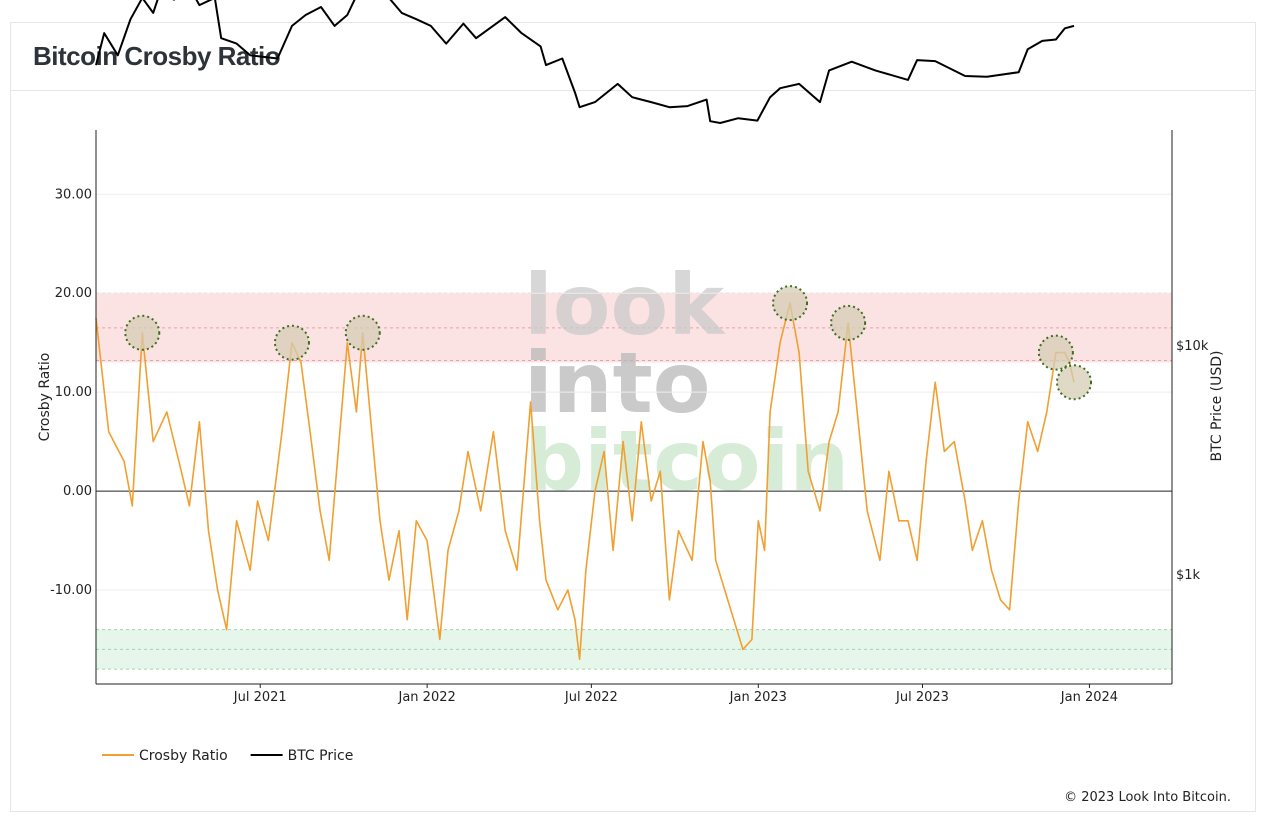 The image size is (1264, 819). I want to click on watermark: look into bitcoin, so click(686, 383).